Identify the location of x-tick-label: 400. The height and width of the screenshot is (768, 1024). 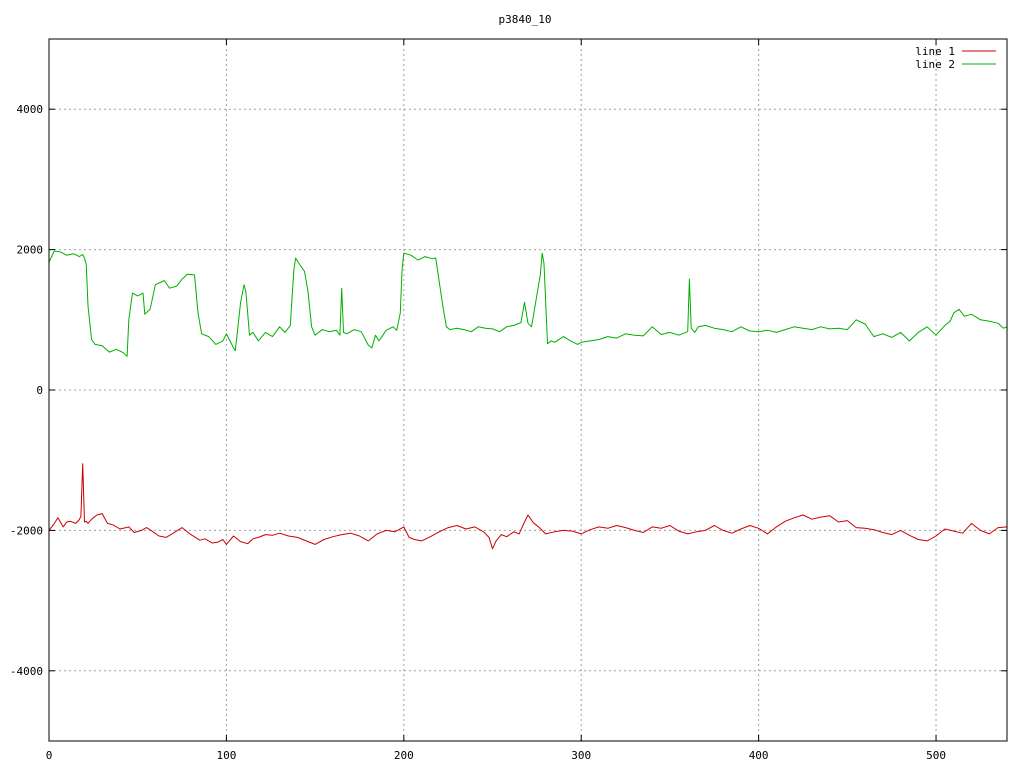
(759, 755).